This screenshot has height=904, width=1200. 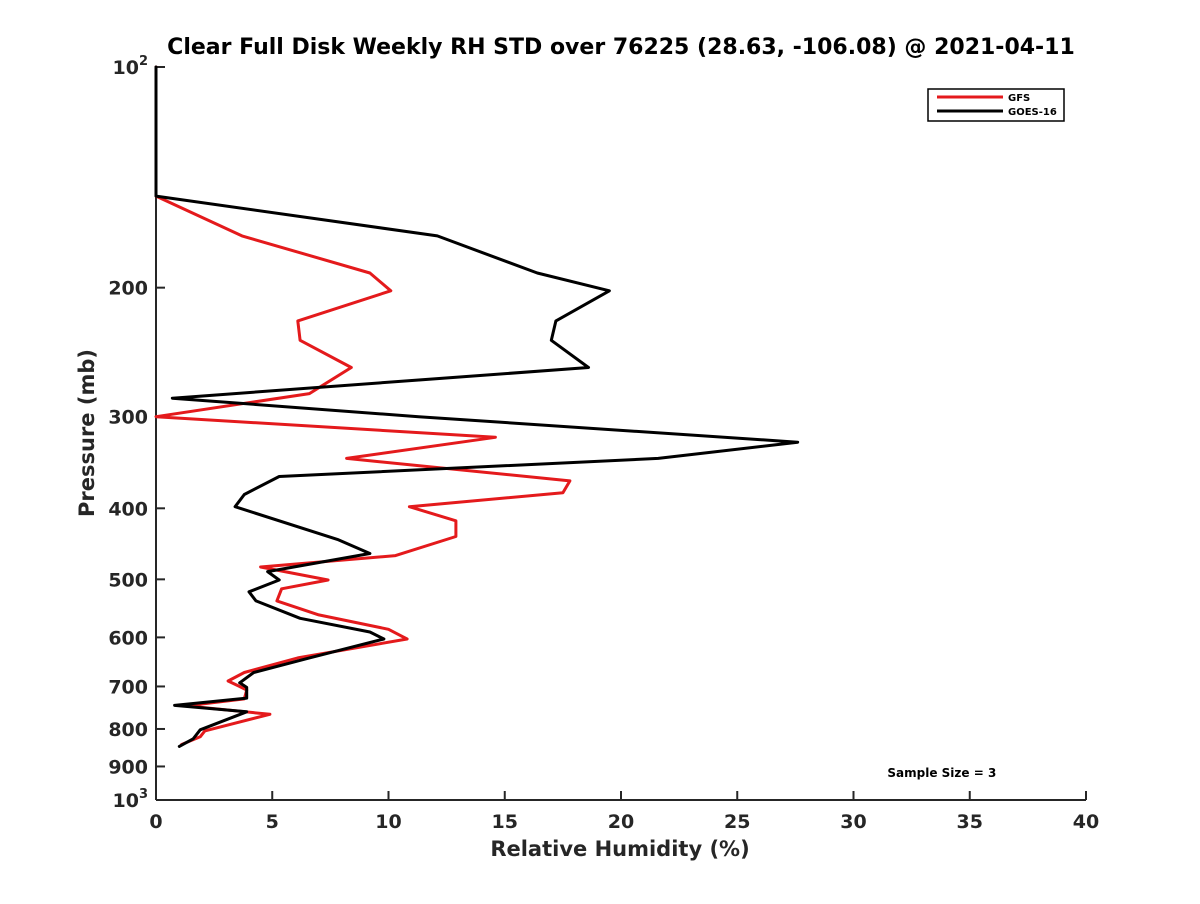 What do you see at coordinates (1032, 112) in the screenshot?
I see `legend-label-goes-16: GOES-16` at bounding box center [1032, 112].